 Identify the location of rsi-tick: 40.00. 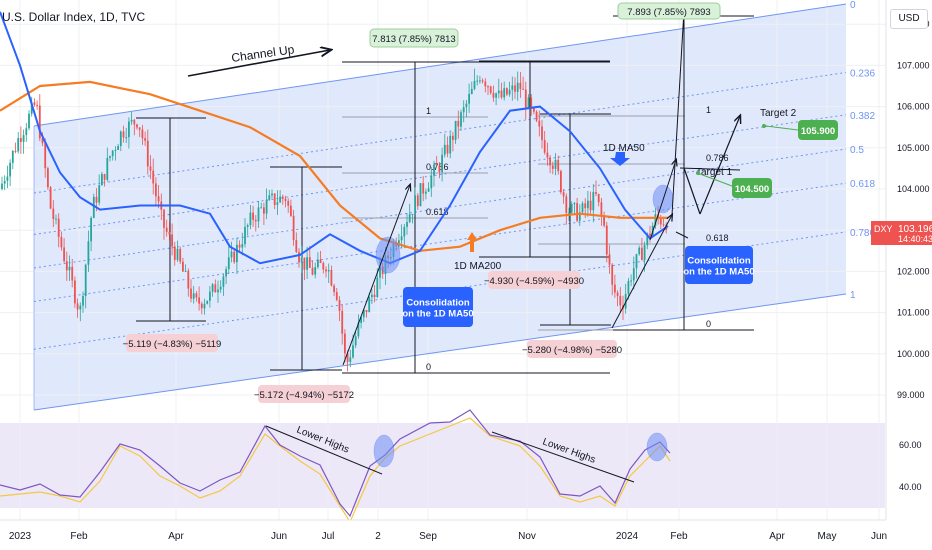
(910, 487).